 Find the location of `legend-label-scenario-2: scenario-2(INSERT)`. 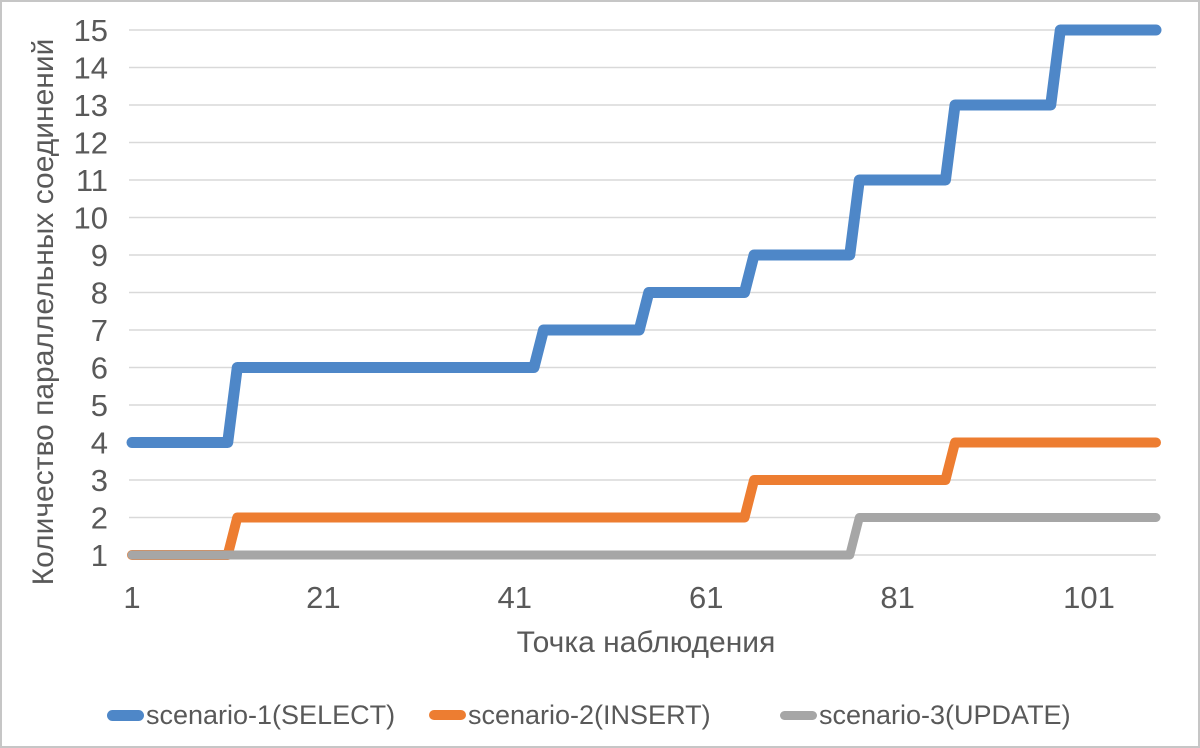

legend-label-scenario-2: scenario-2(INSERT) is located at coordinates (589, 714).